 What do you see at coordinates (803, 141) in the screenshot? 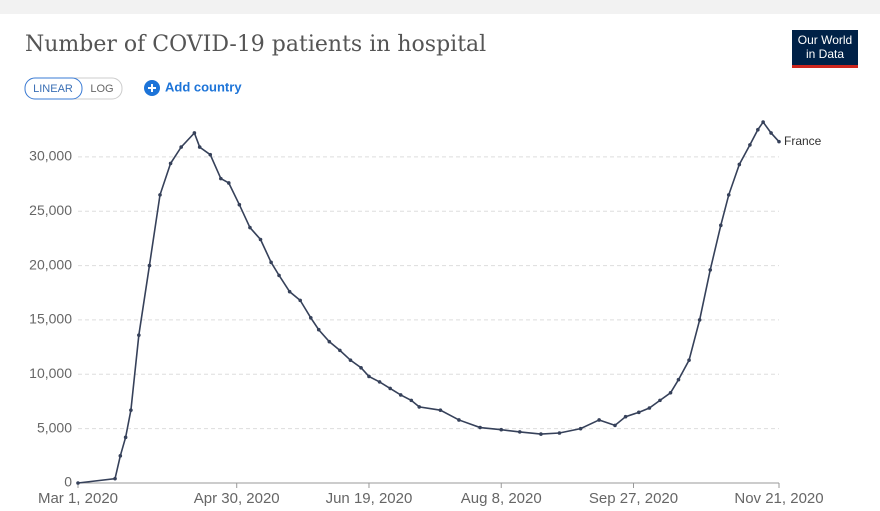
I see `series-label: France` at bounding box center [803, 141].